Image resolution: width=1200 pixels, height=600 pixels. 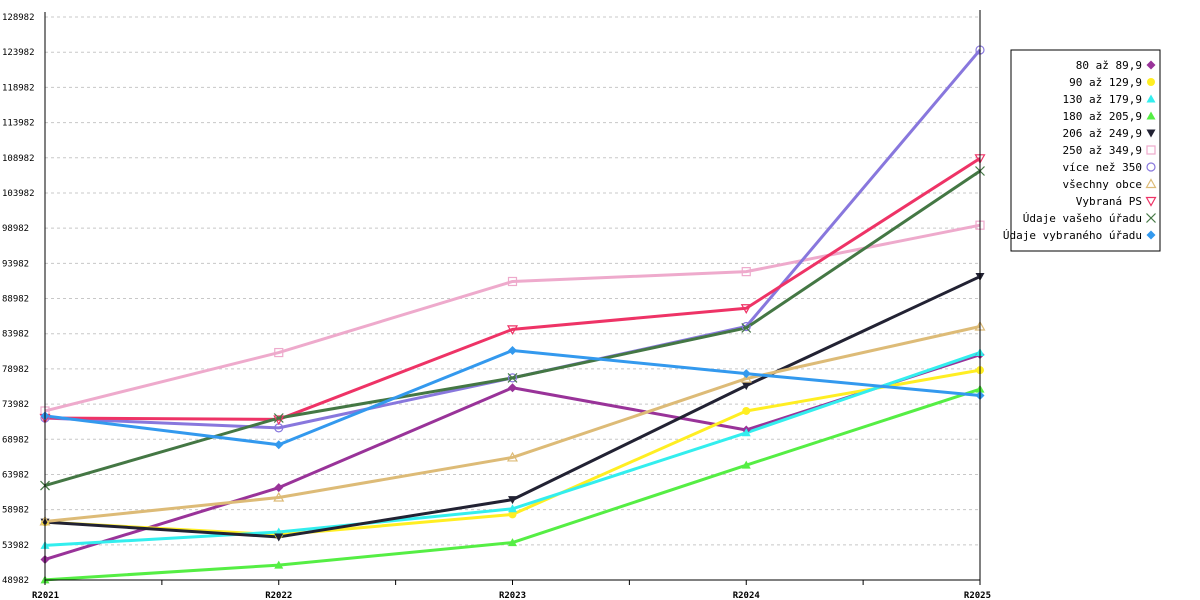 What do you see at coordinates (1082, 218) in the screenshot?
I see `legend-label: Údaje vašeho úřadu` at bounding box center [1082, 218].